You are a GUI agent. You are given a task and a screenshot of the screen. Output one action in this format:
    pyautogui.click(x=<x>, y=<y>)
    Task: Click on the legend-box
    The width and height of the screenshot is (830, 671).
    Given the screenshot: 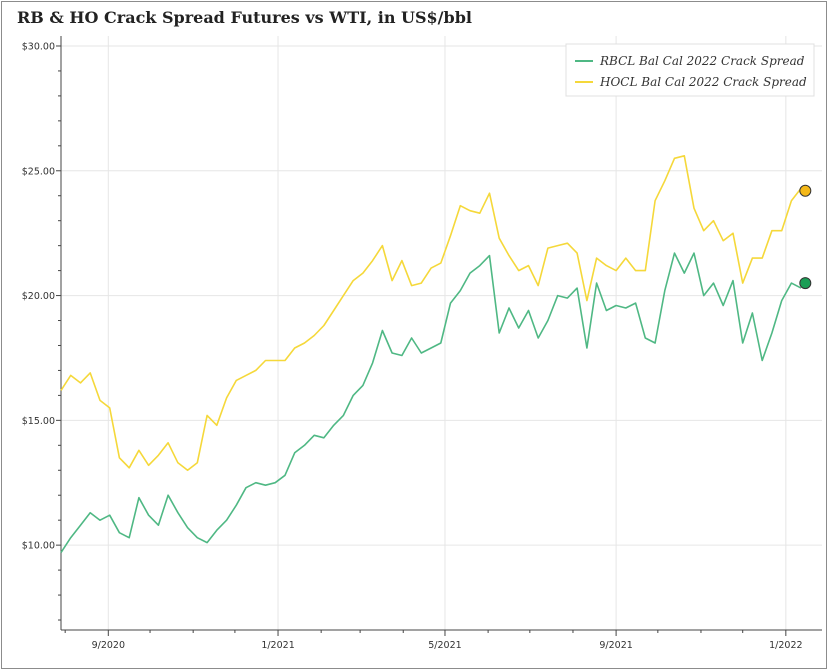 What is the action you would take?
    pyautogui.click(x=690, y=70)
    